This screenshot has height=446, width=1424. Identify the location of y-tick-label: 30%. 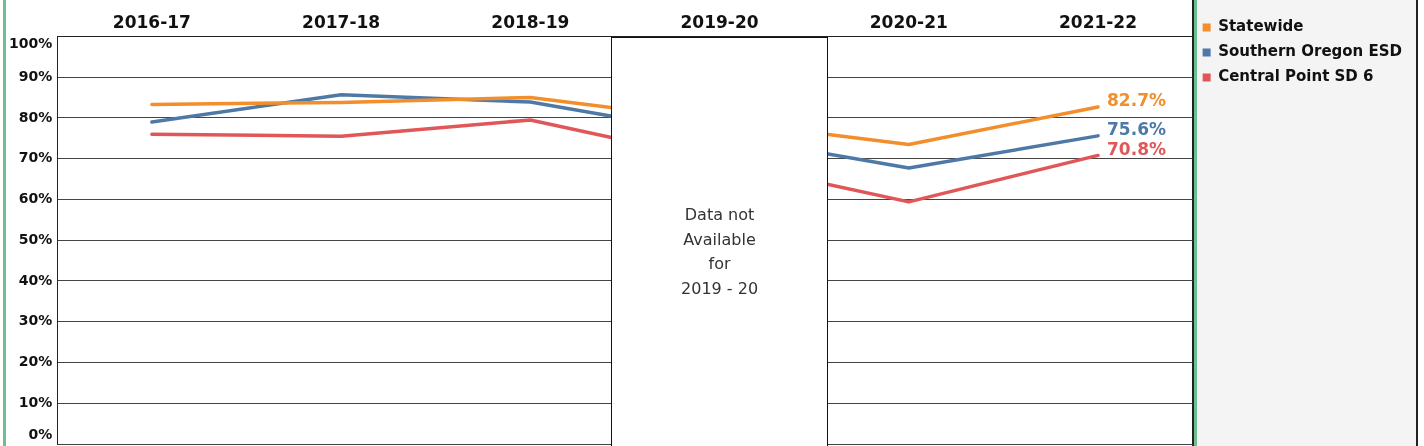
(35, 320).